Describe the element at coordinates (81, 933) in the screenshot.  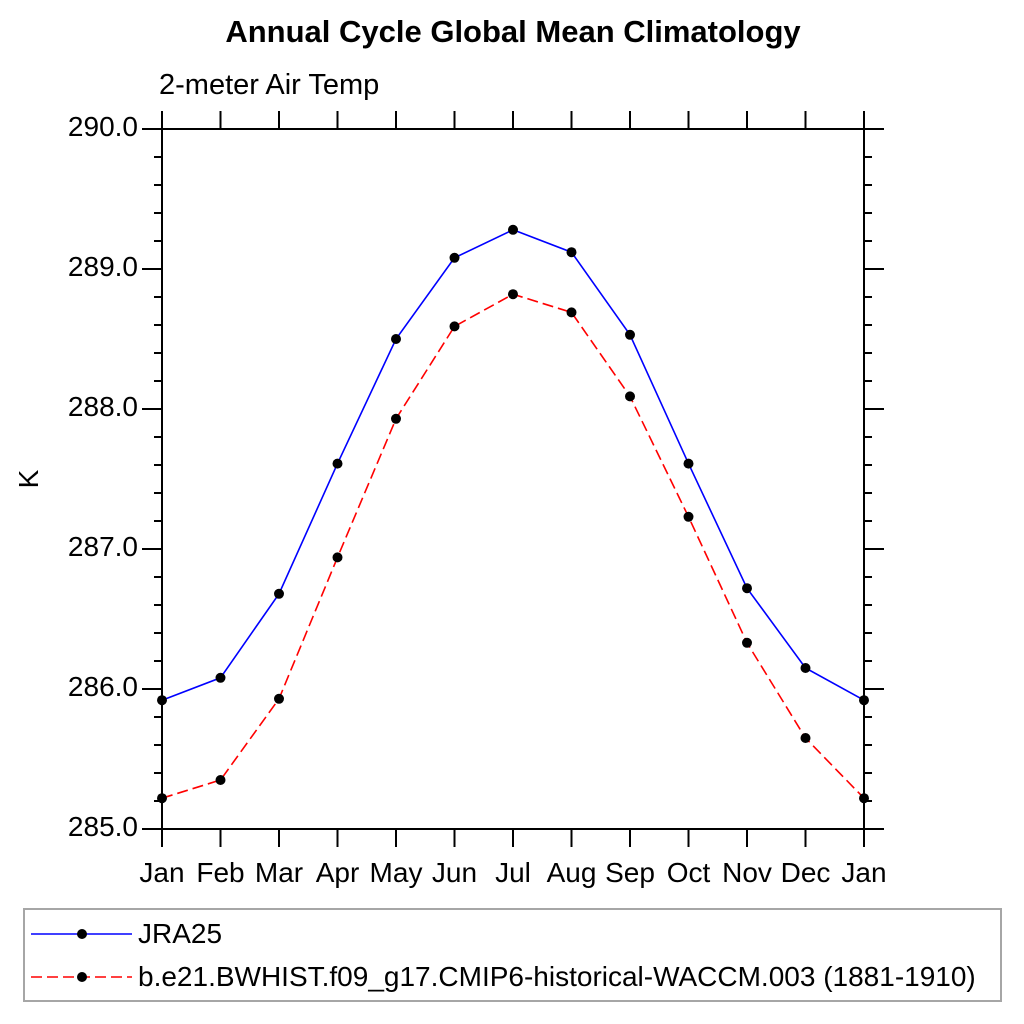
I see `legend-sample-line-jra25` at that location.